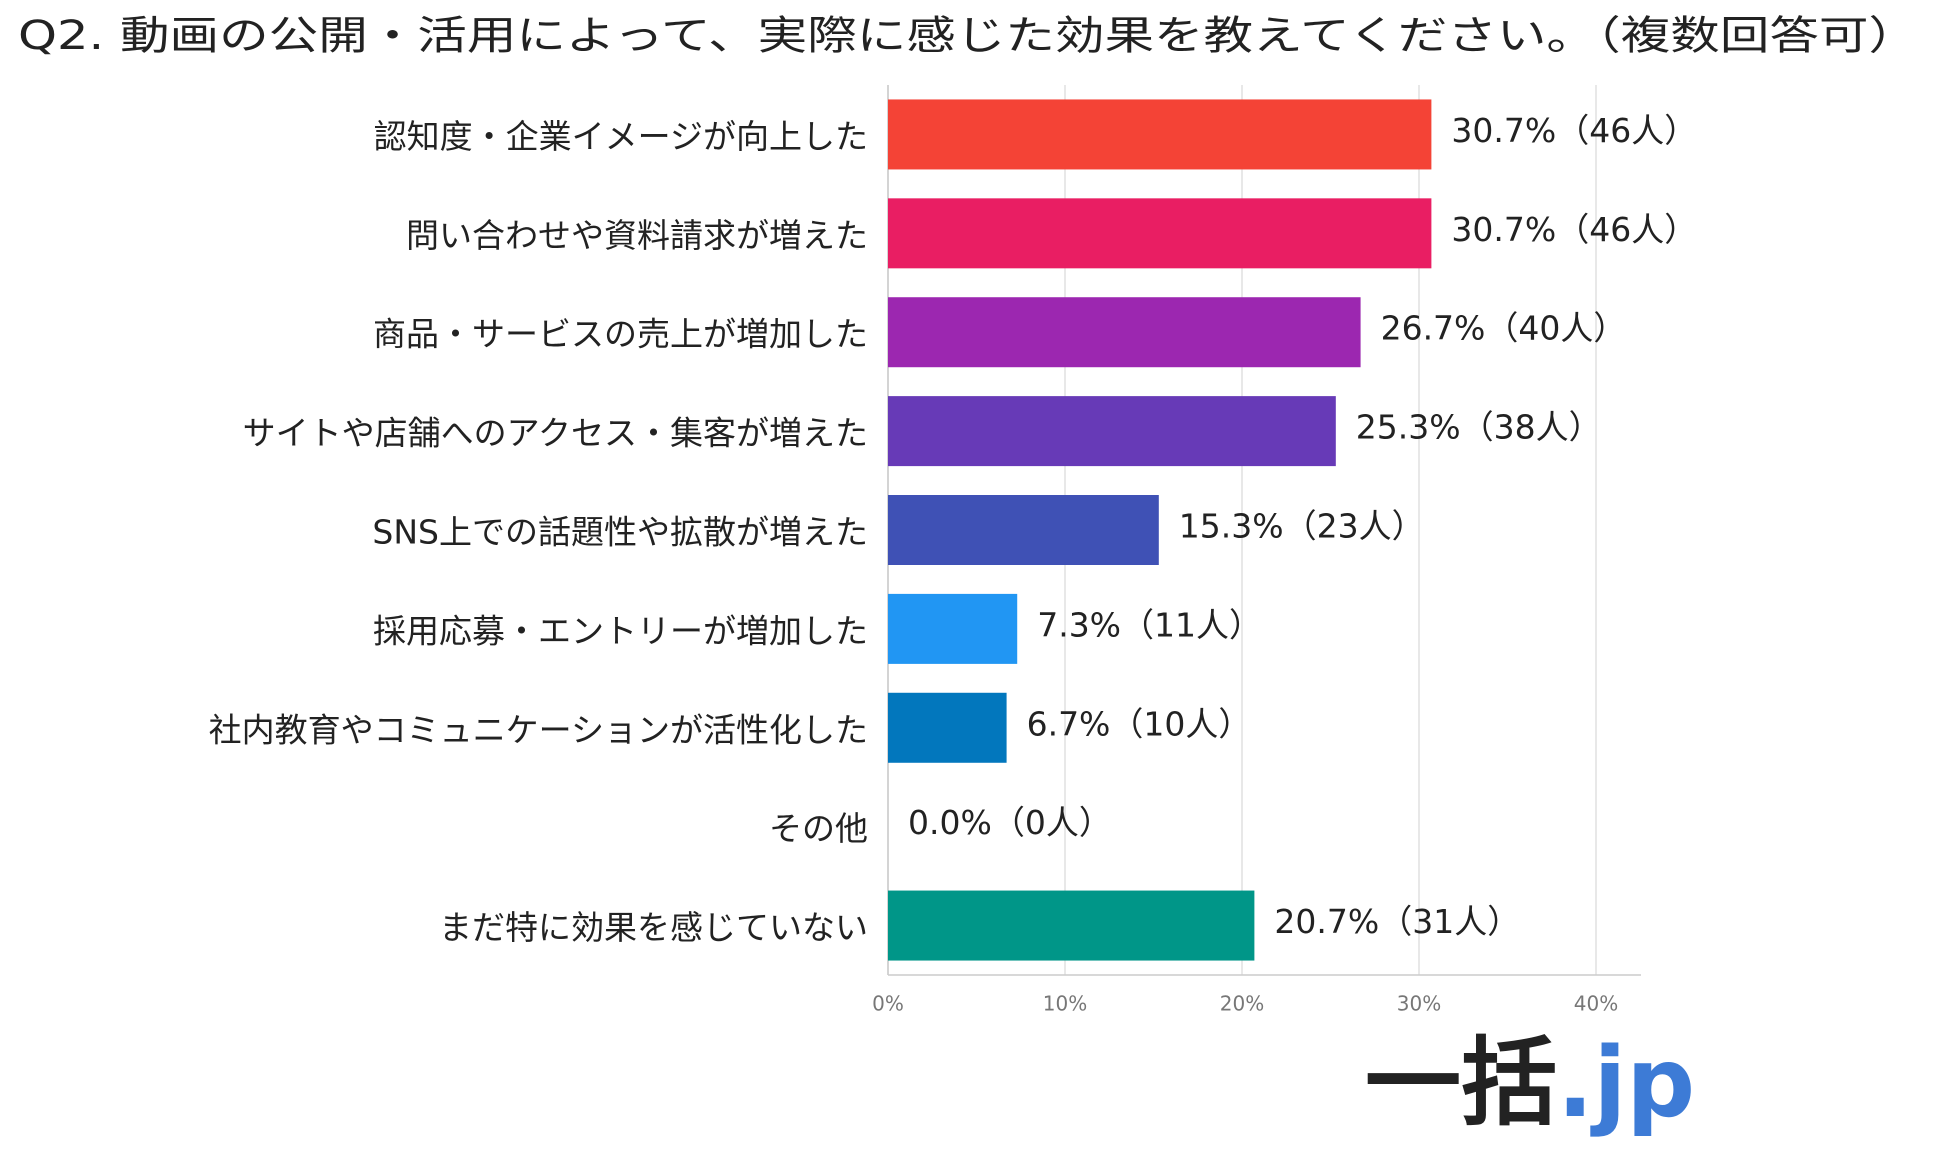 The image size is (1935, 1154). Describe the element at coordinates (1010, 822) in the screenshot. I see `value-label: 0.0%（0人）` at that location.